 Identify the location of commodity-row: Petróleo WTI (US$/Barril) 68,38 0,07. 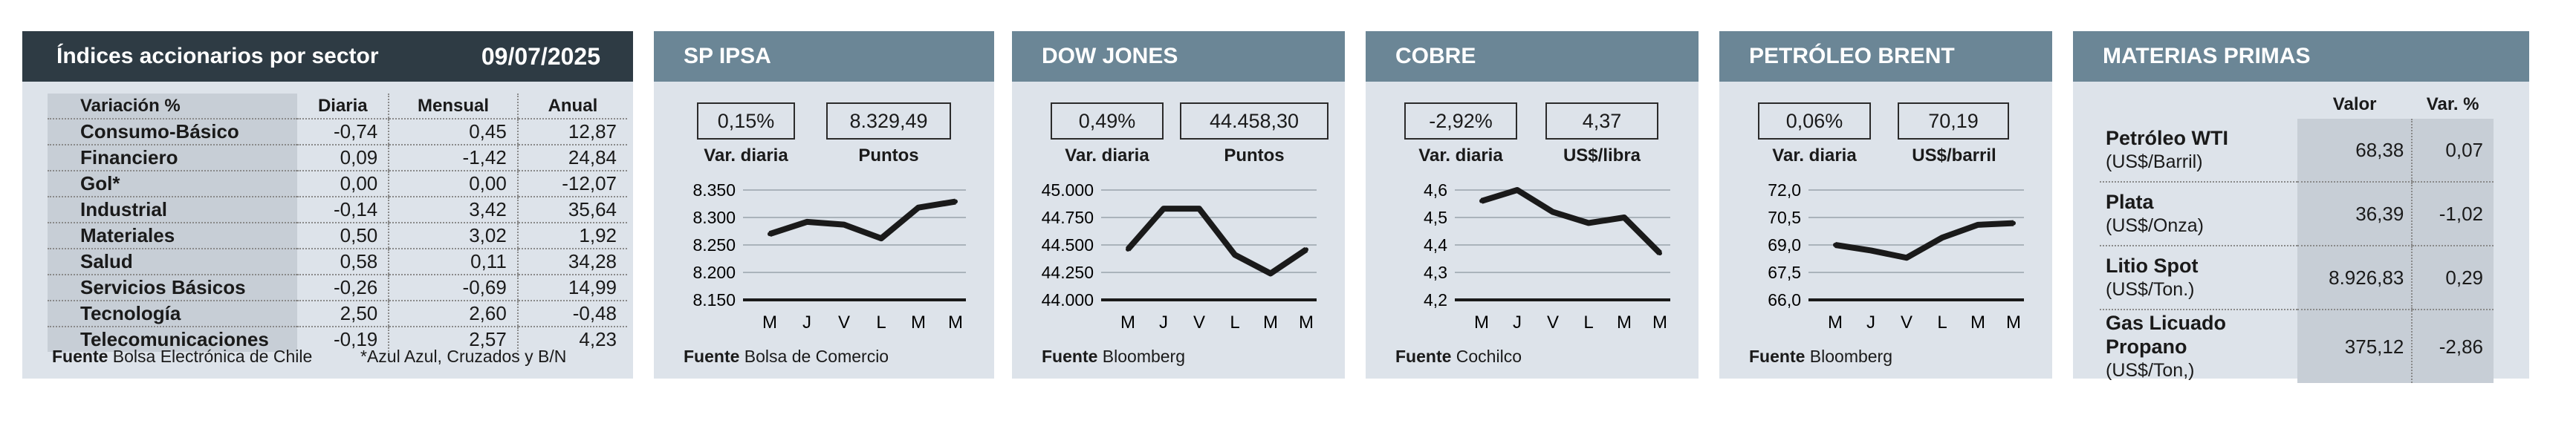
(2297, 151).